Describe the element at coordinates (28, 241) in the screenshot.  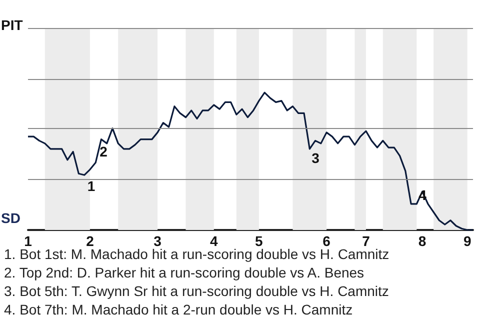
I see `x-tick-label: 1` at that location.